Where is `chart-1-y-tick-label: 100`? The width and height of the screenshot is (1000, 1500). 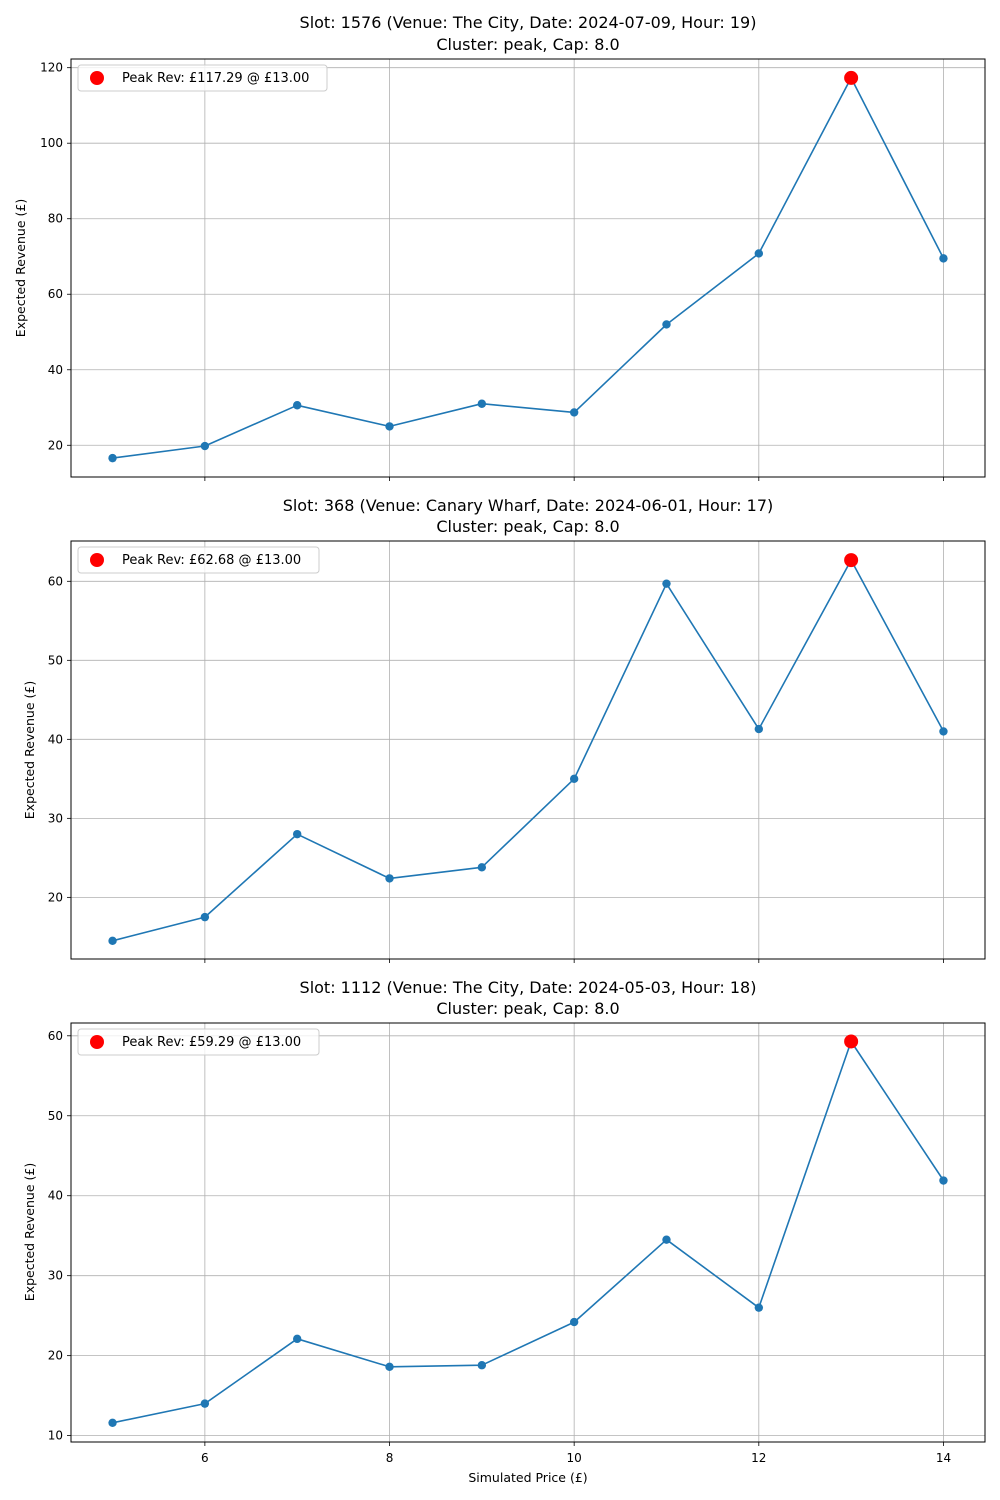 chart-1-y-tick-label: 100 is located at coordinates (51, 143).